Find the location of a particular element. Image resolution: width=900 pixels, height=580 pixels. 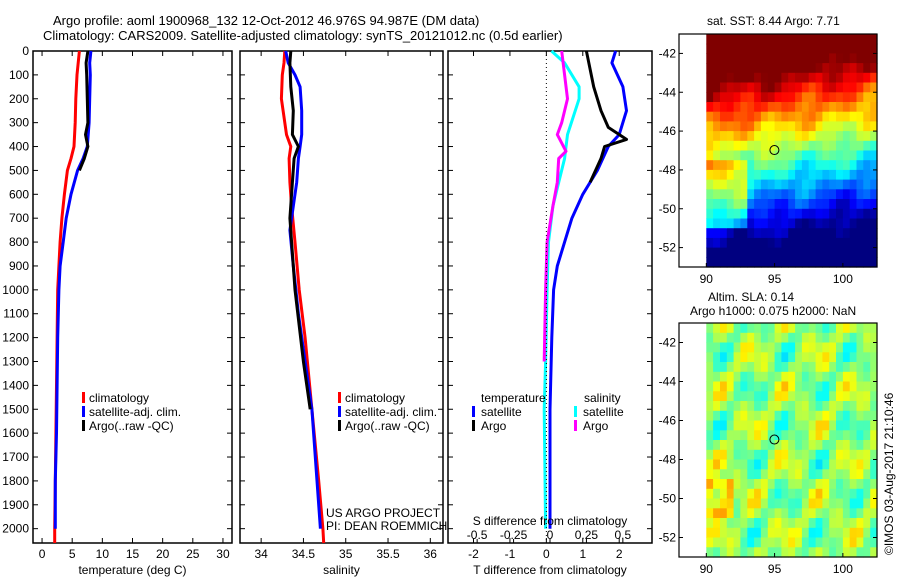

differences-xtick-label: 2 is located at coordinates (619, 554).